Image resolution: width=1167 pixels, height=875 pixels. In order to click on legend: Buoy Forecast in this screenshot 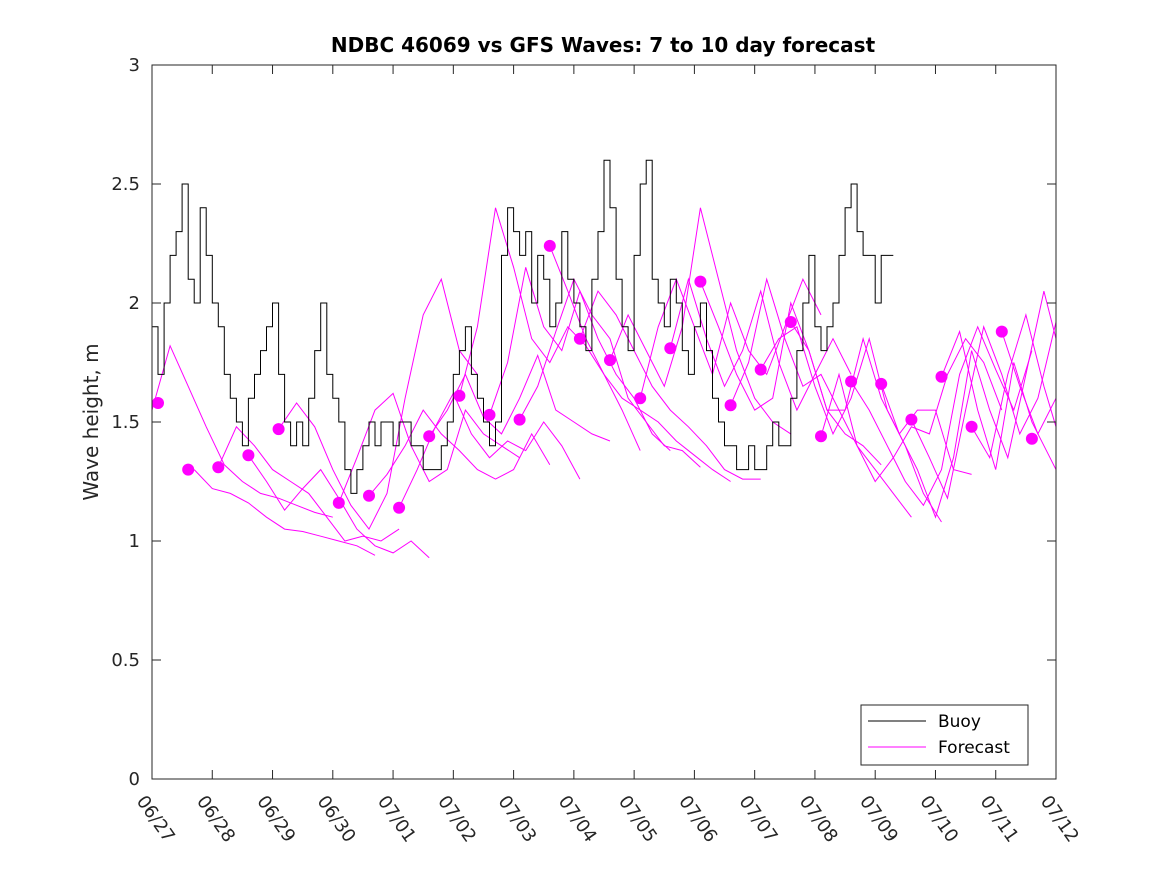, I will do `click(944, 735)`.